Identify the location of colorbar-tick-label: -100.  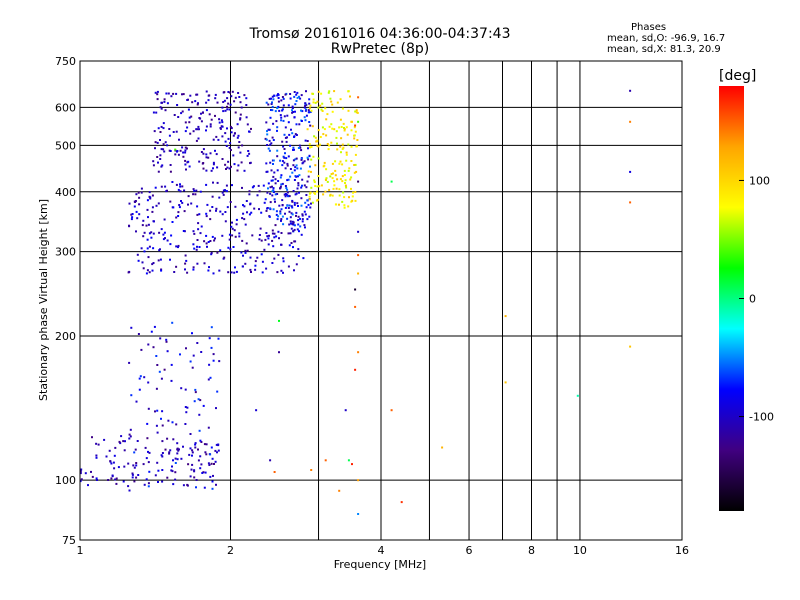
(761, 417).